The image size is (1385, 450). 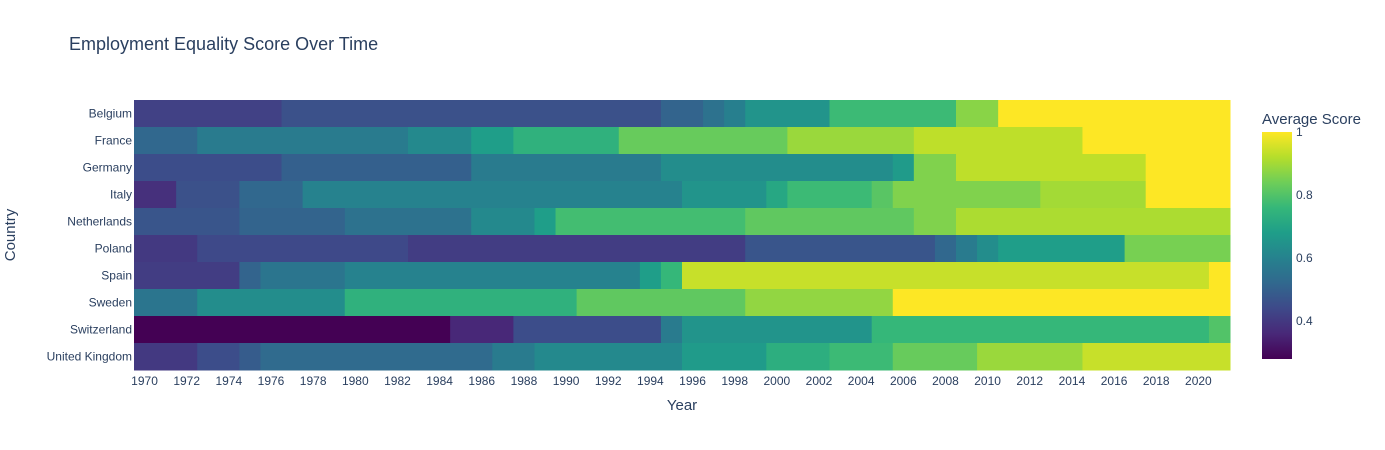 I want to click on x-tick-label: 1982, so click(x=397, y=381).